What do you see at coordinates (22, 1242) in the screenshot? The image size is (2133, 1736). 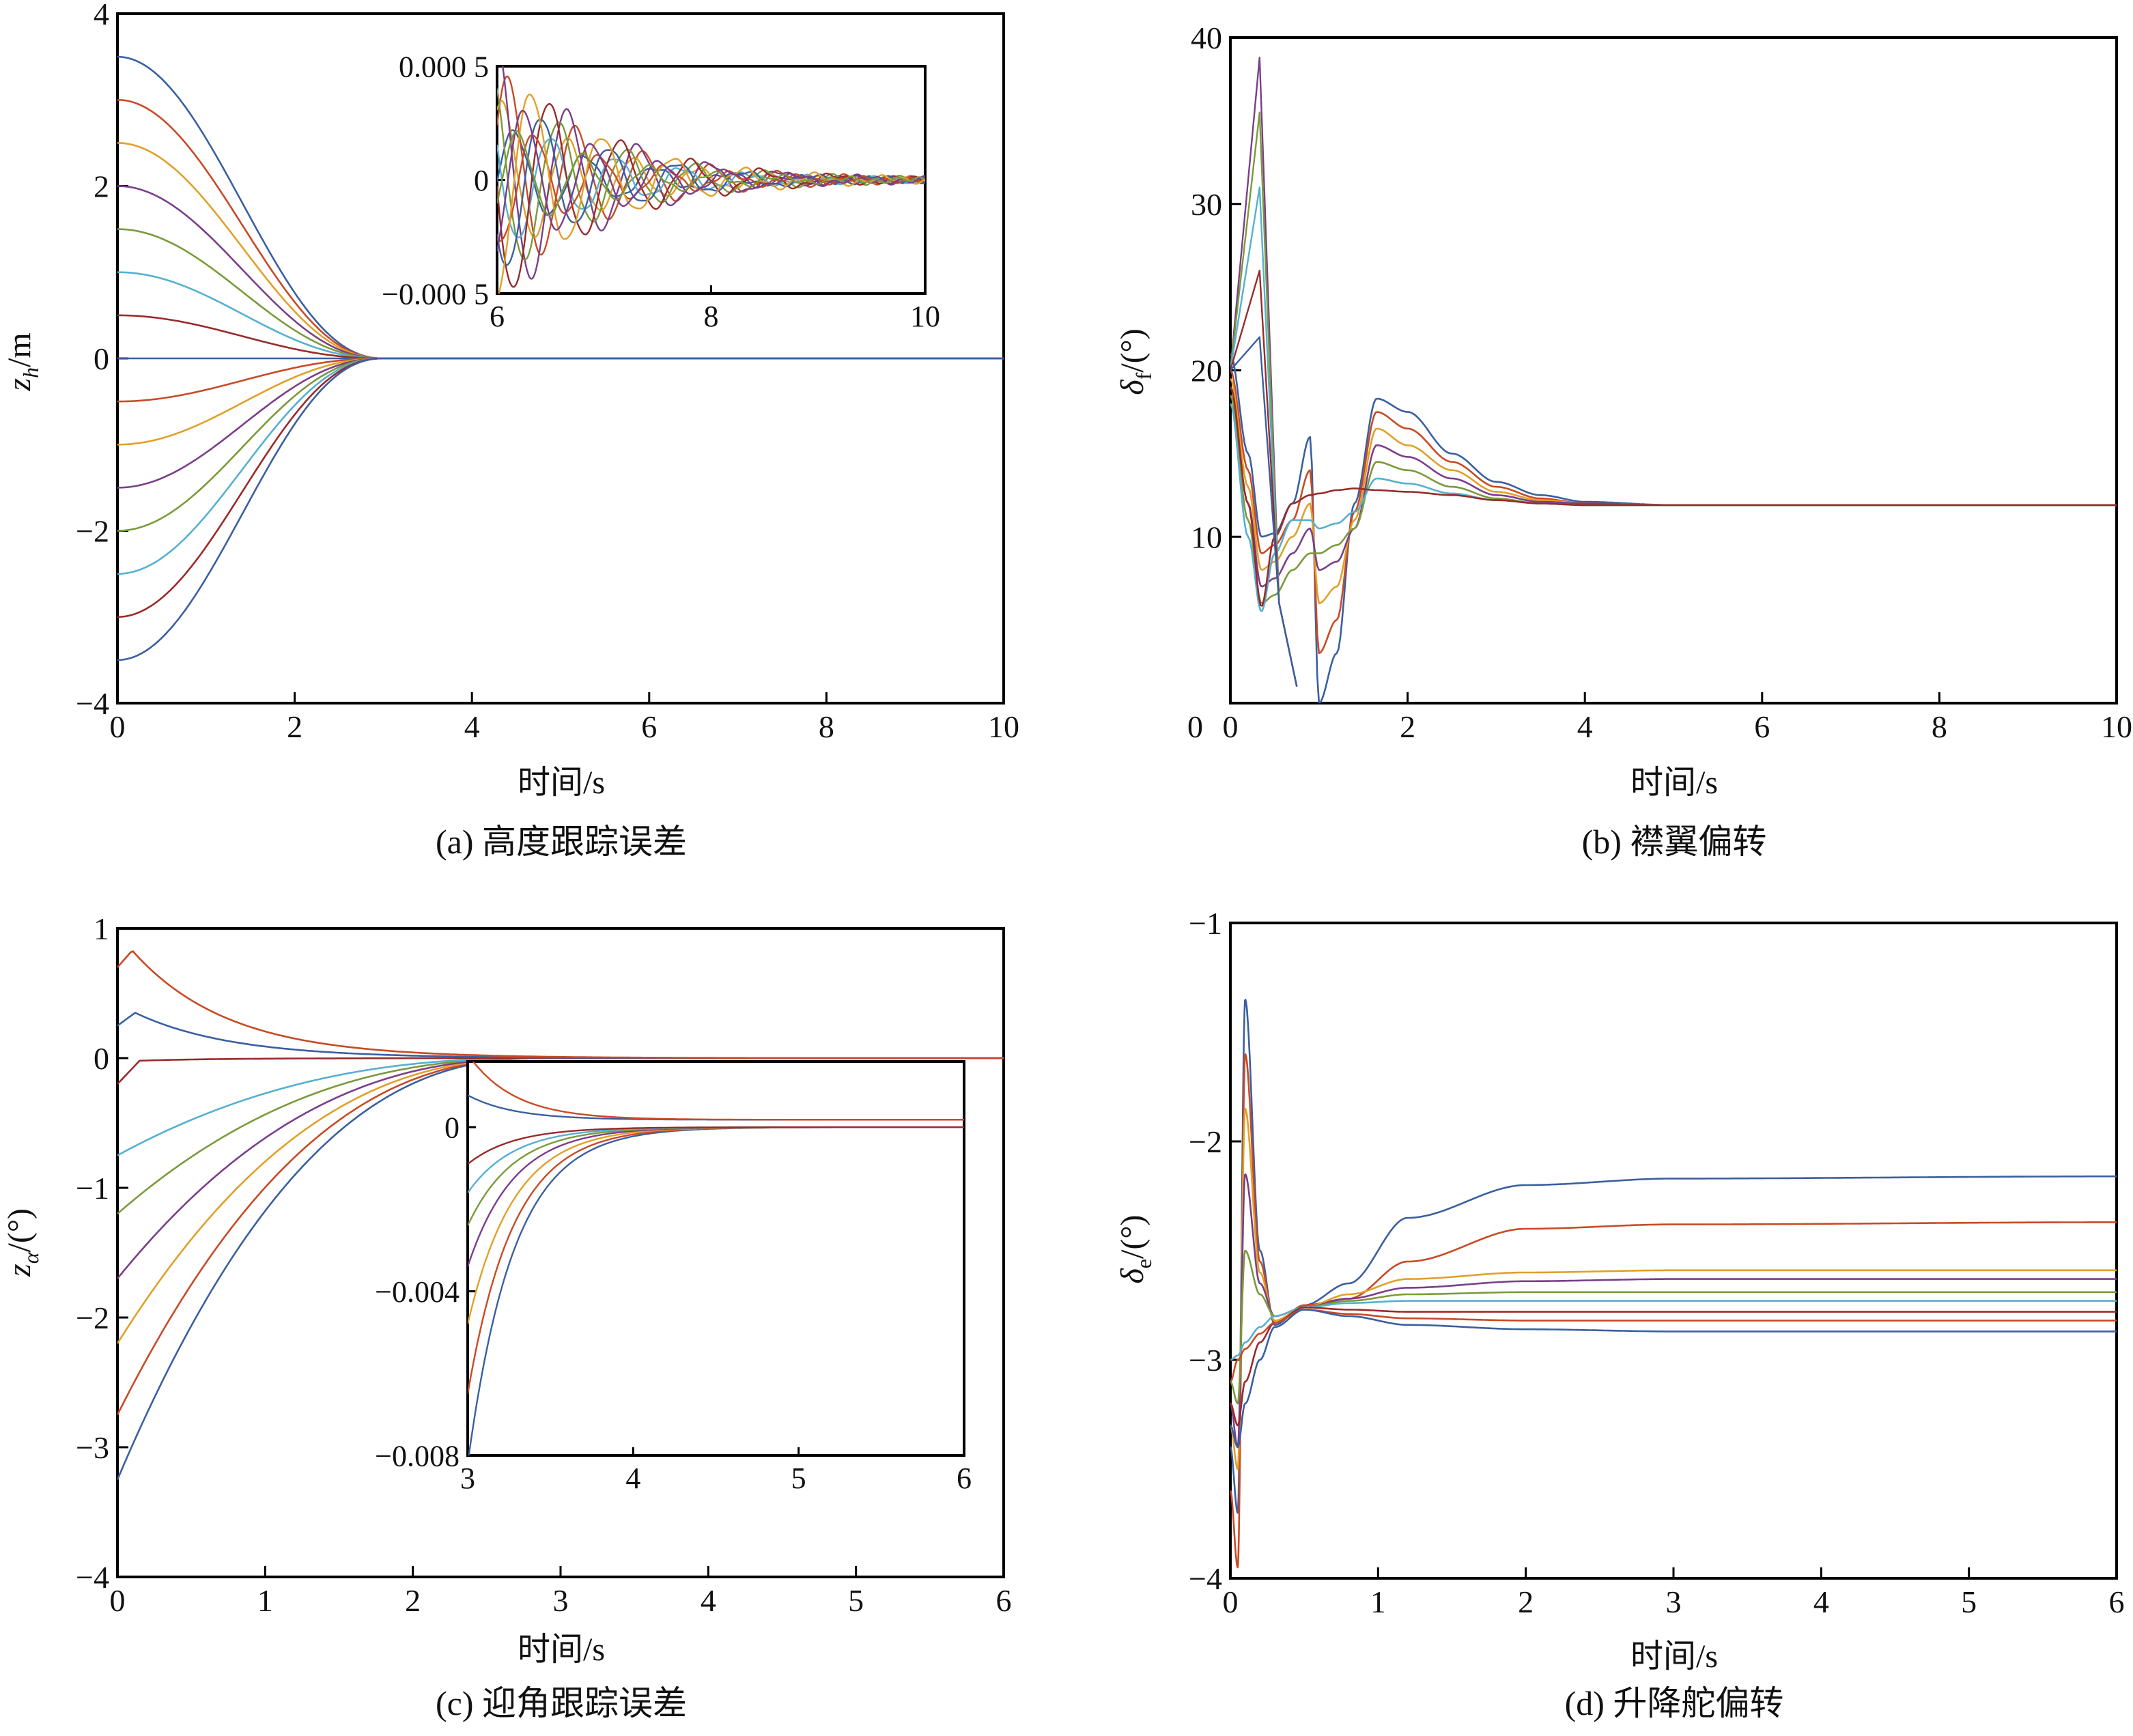 I see `panel-c-ylabel: zα/(°)` at bounding box center [22, 1242].